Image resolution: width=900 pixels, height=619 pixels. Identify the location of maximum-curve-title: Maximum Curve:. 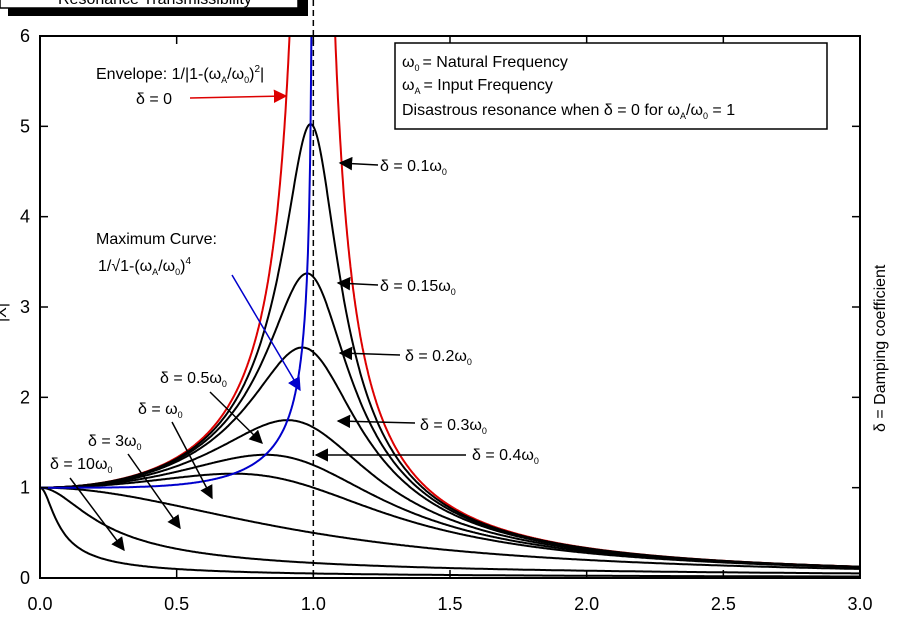
(156, 239).